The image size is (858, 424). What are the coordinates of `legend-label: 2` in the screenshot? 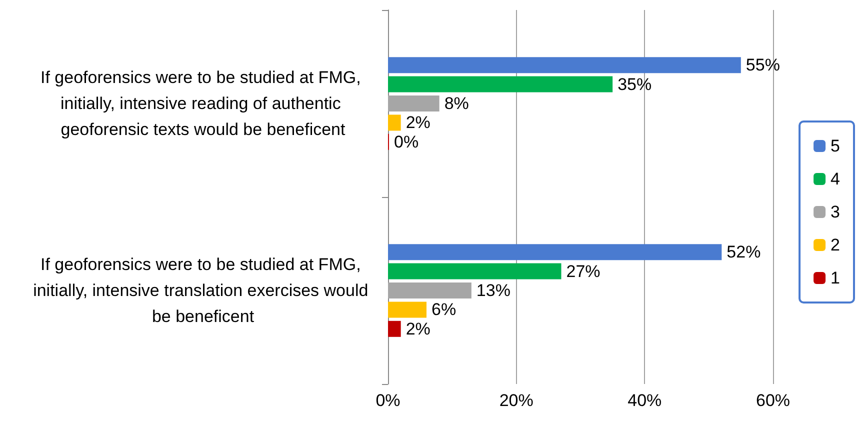 It's located at (835, 245).